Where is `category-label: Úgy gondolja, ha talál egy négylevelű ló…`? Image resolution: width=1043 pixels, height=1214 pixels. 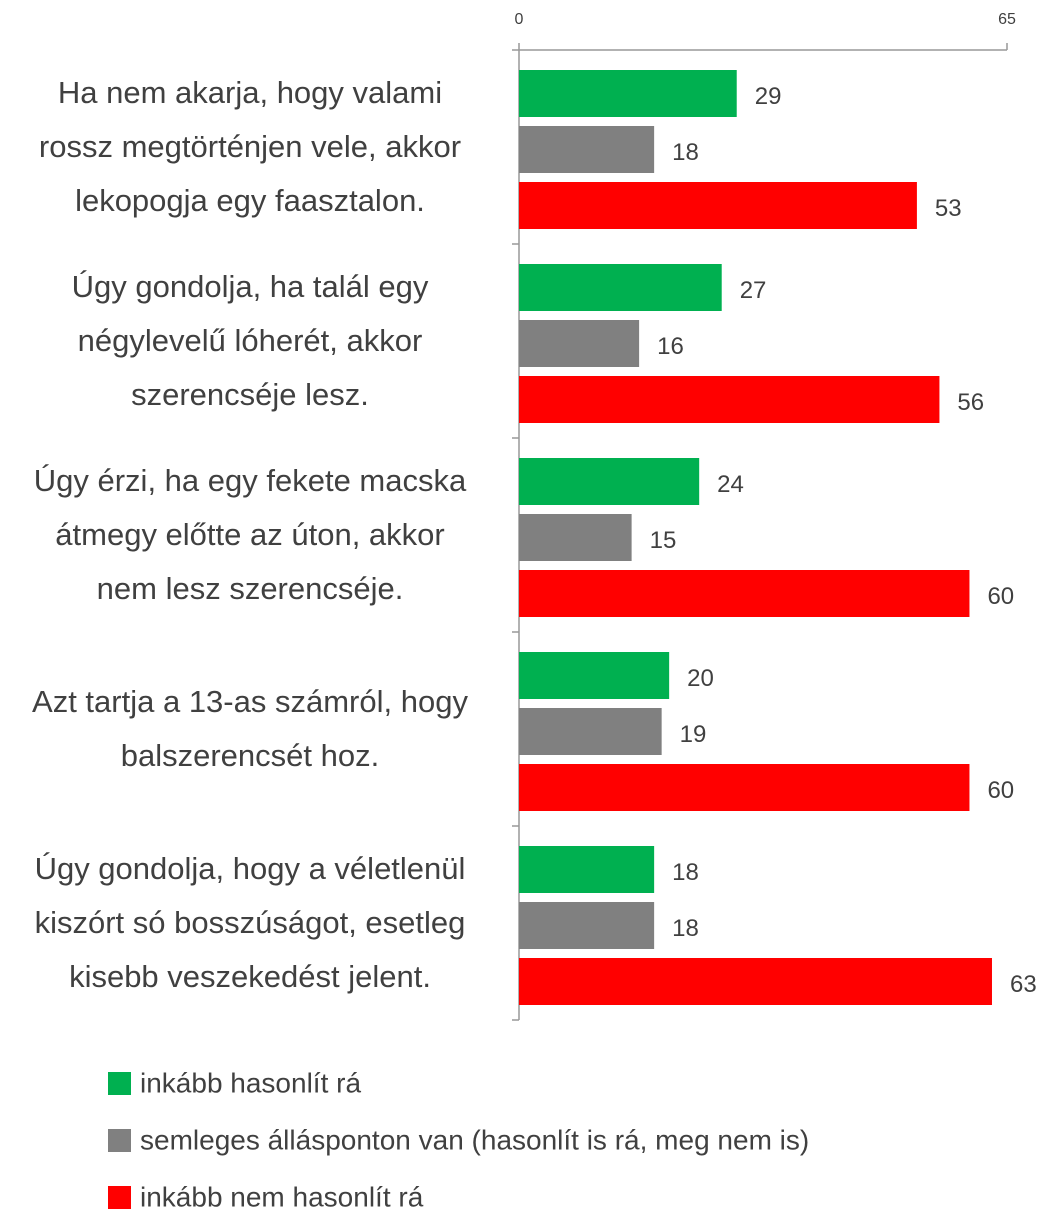 category-label: Úgy gondolja, ha talál egy négylevelű ló… is located at coordinates (250, 340).